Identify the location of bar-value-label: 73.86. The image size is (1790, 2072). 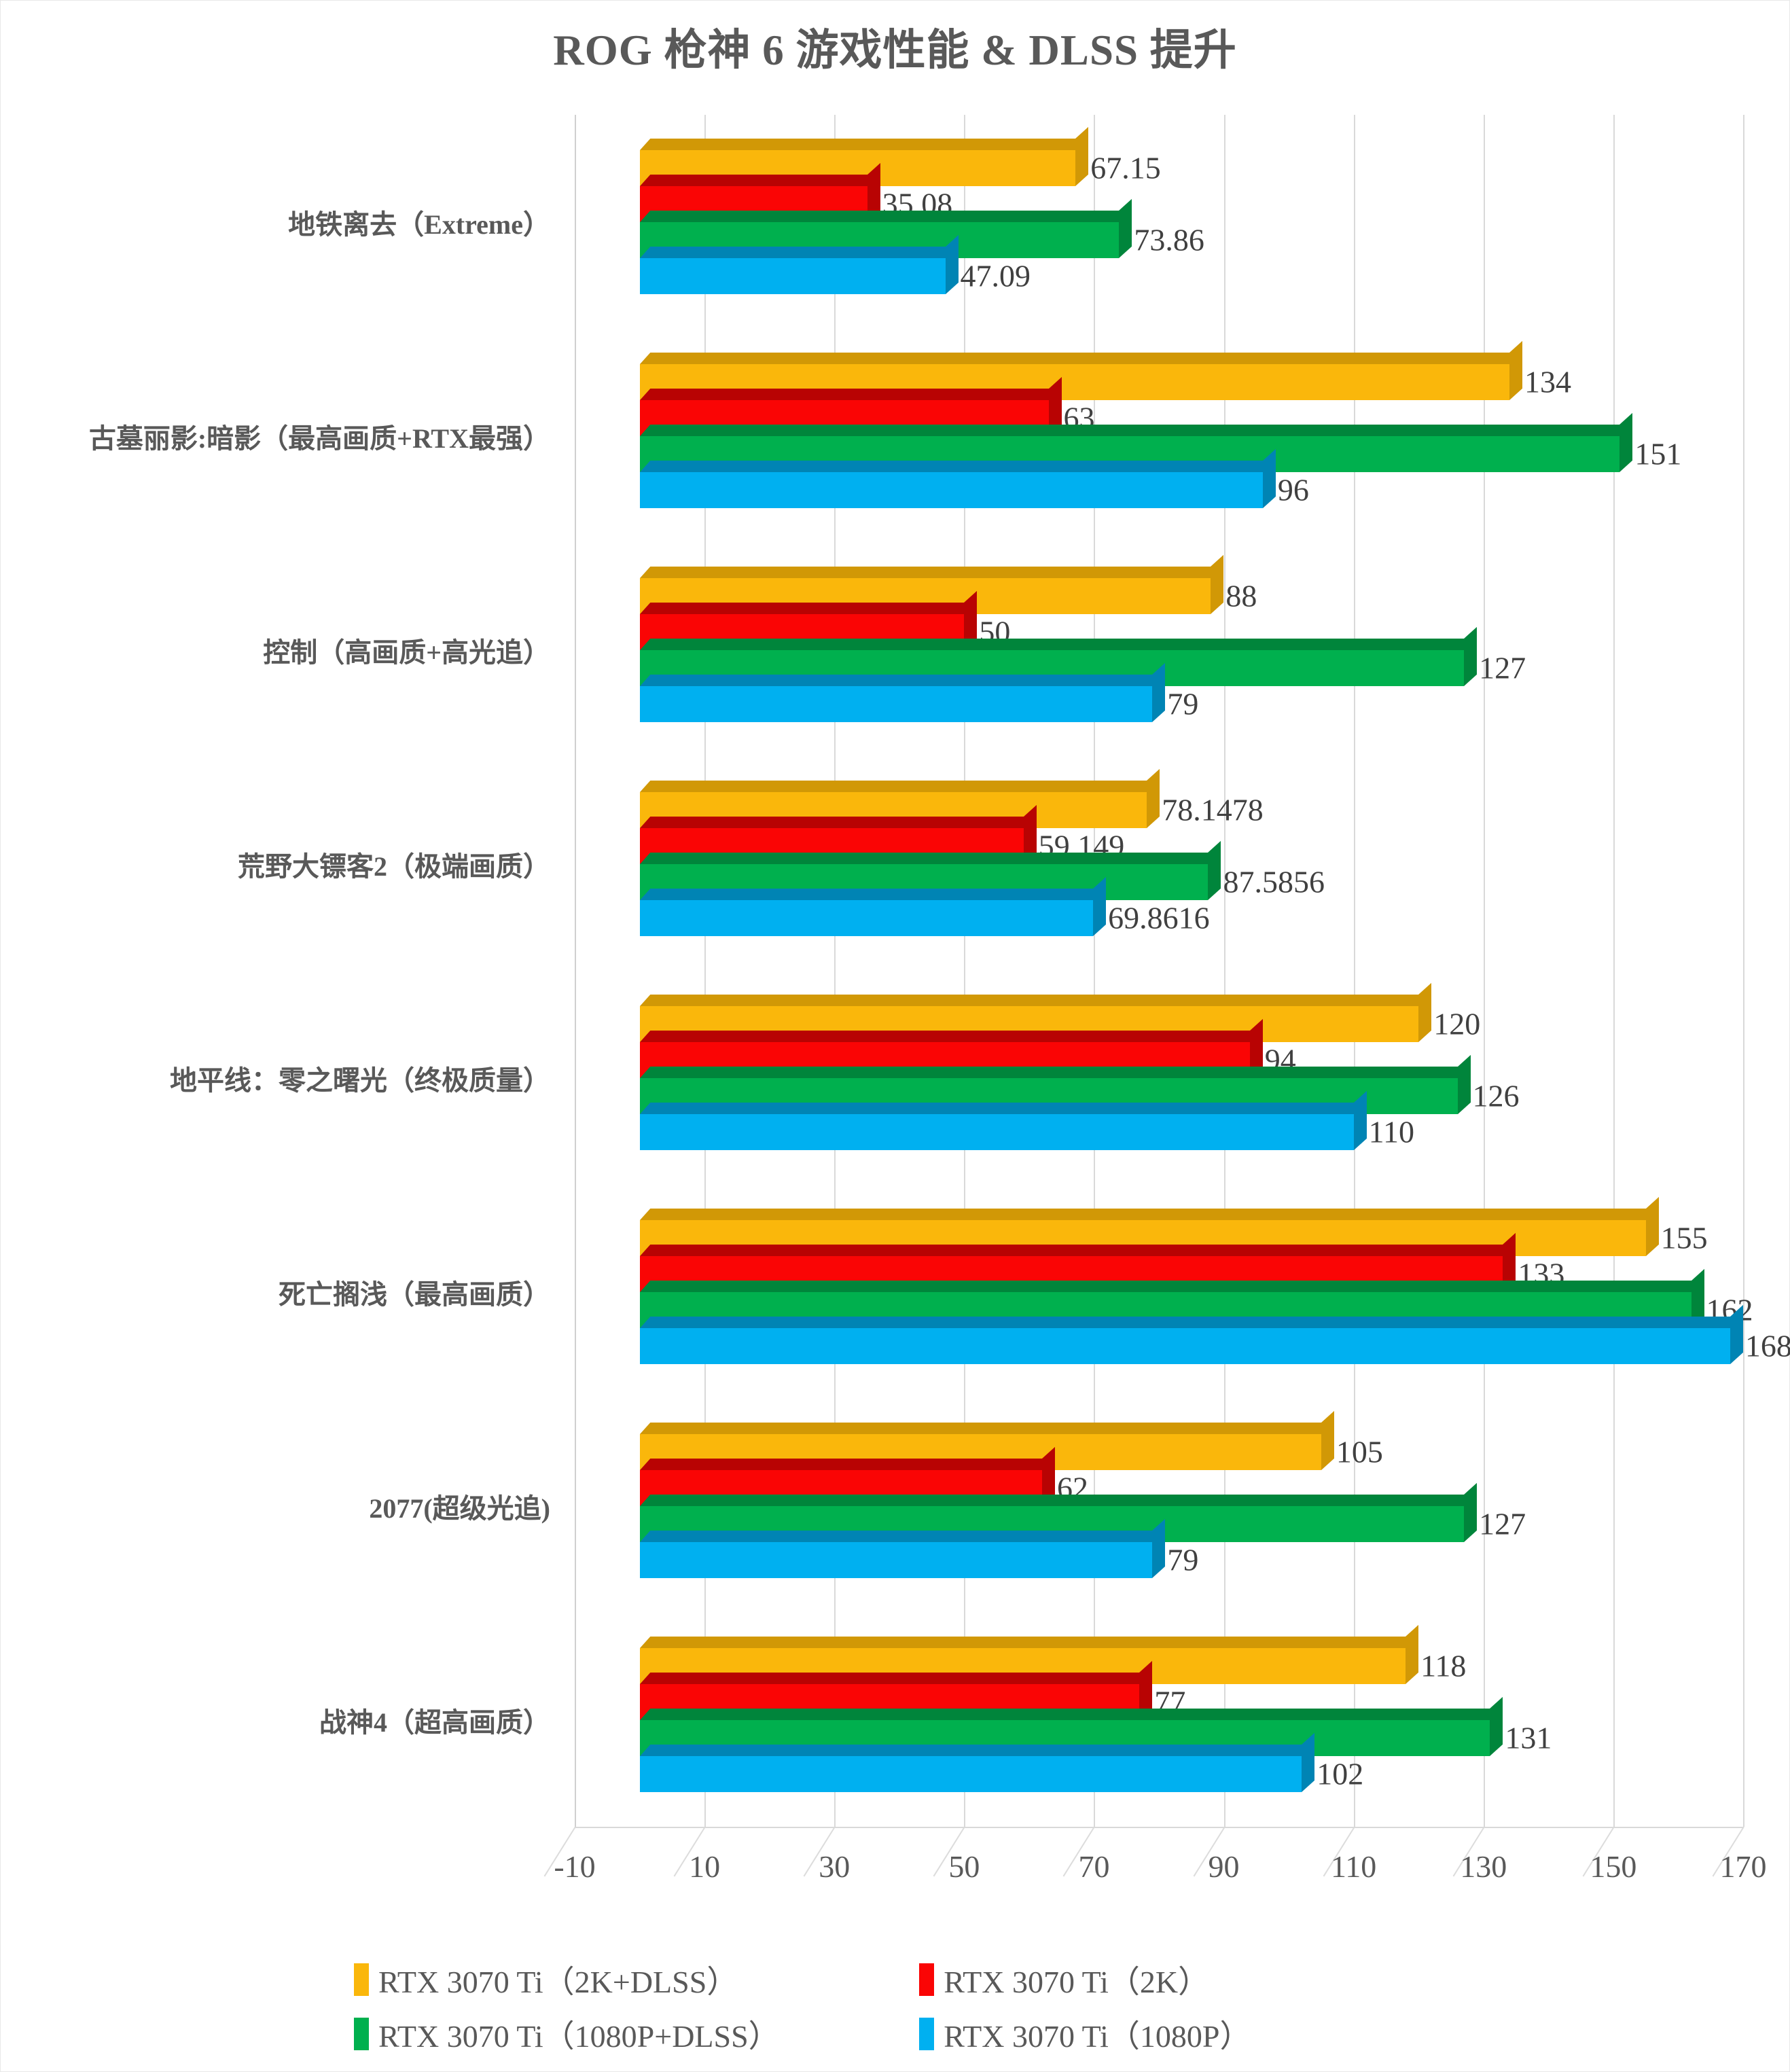
(1169, 239).